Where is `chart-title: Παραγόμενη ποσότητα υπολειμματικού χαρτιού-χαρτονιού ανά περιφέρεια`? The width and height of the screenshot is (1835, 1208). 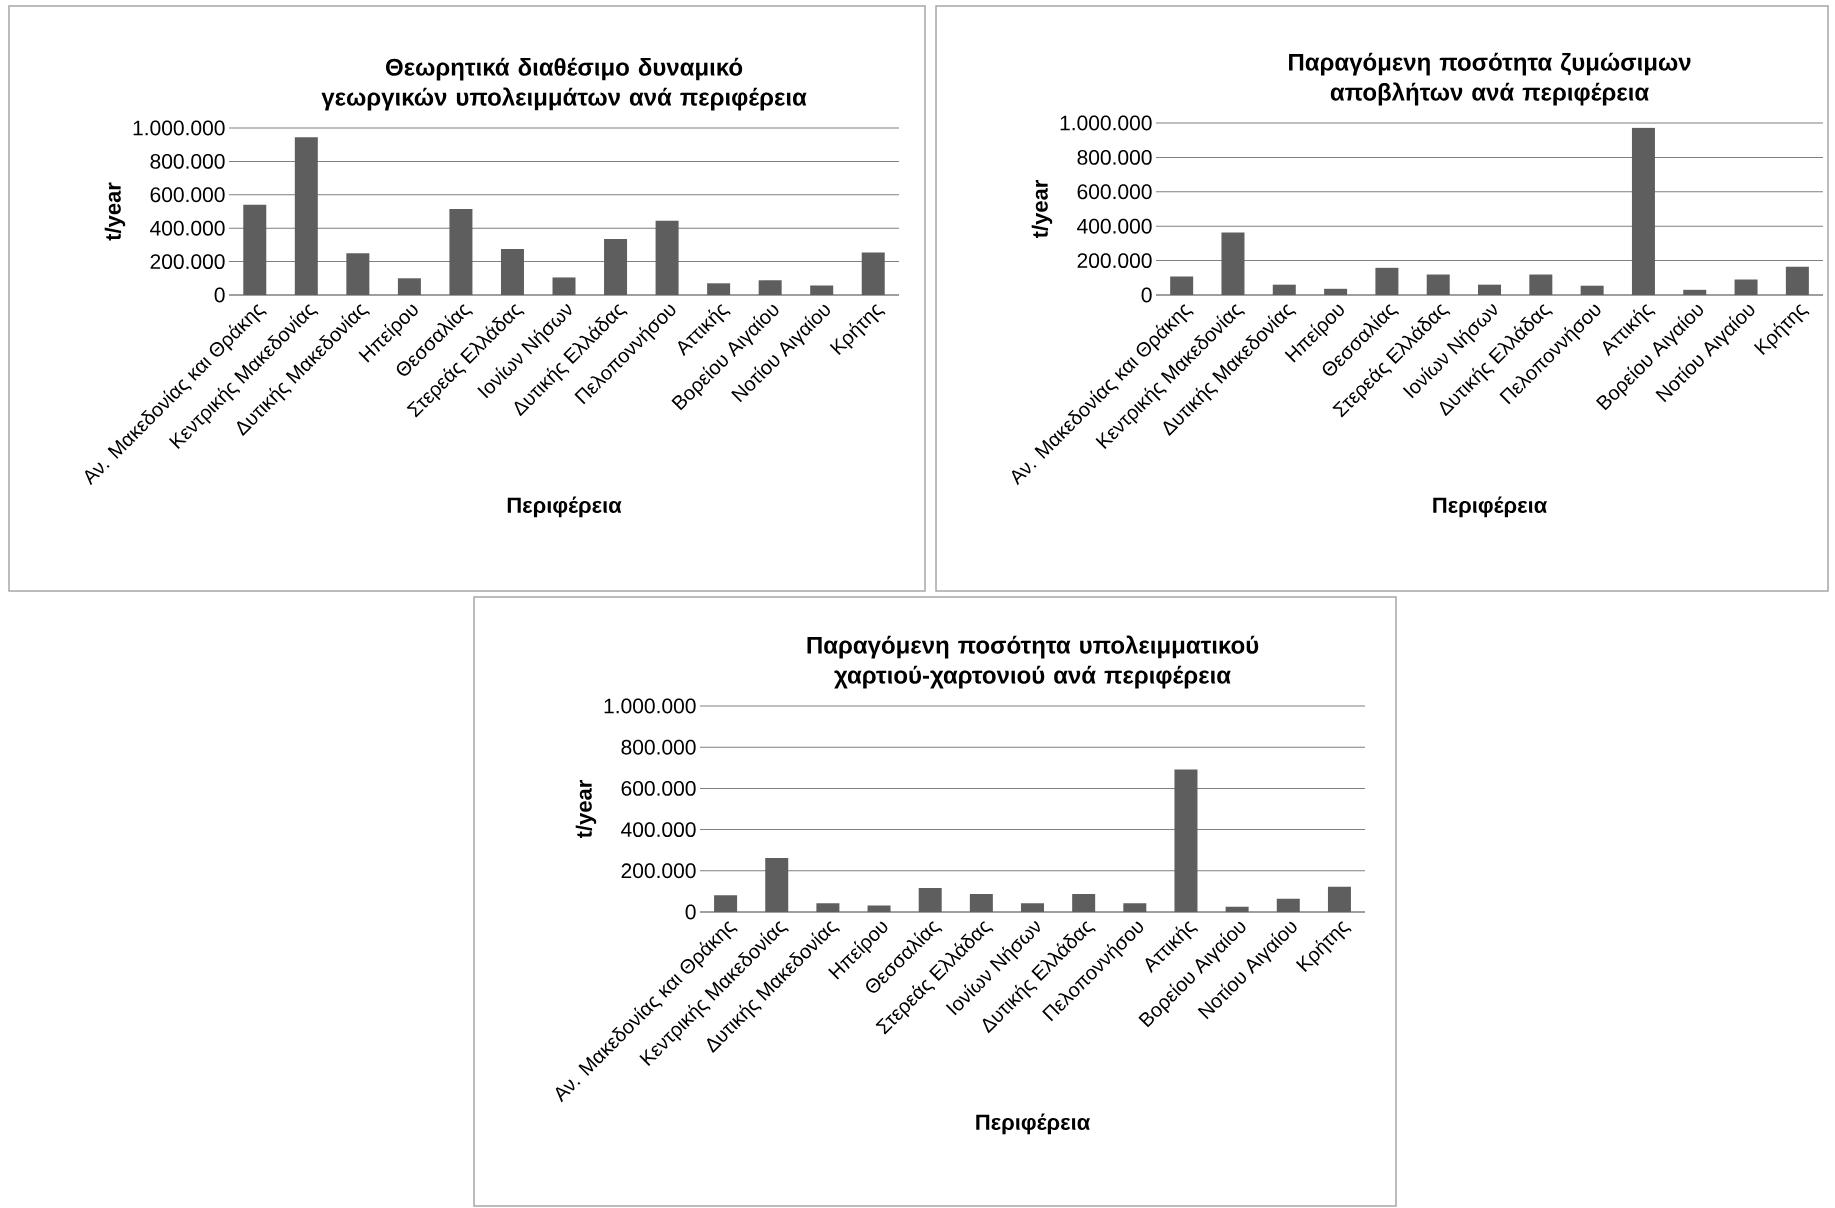
chart-title: Παραγόμενη ποσότητα υπολειμματικού χαρτιού-χαρτονιού ανά περιφέρεια is located at coordinates (1033, 662).